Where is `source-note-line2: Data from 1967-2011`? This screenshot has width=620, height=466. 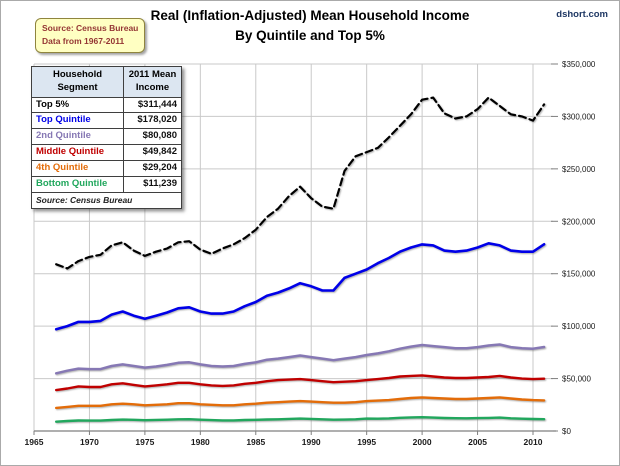
source-note-line2: Data from 1967-2011 is located at coordinates (83, 41).